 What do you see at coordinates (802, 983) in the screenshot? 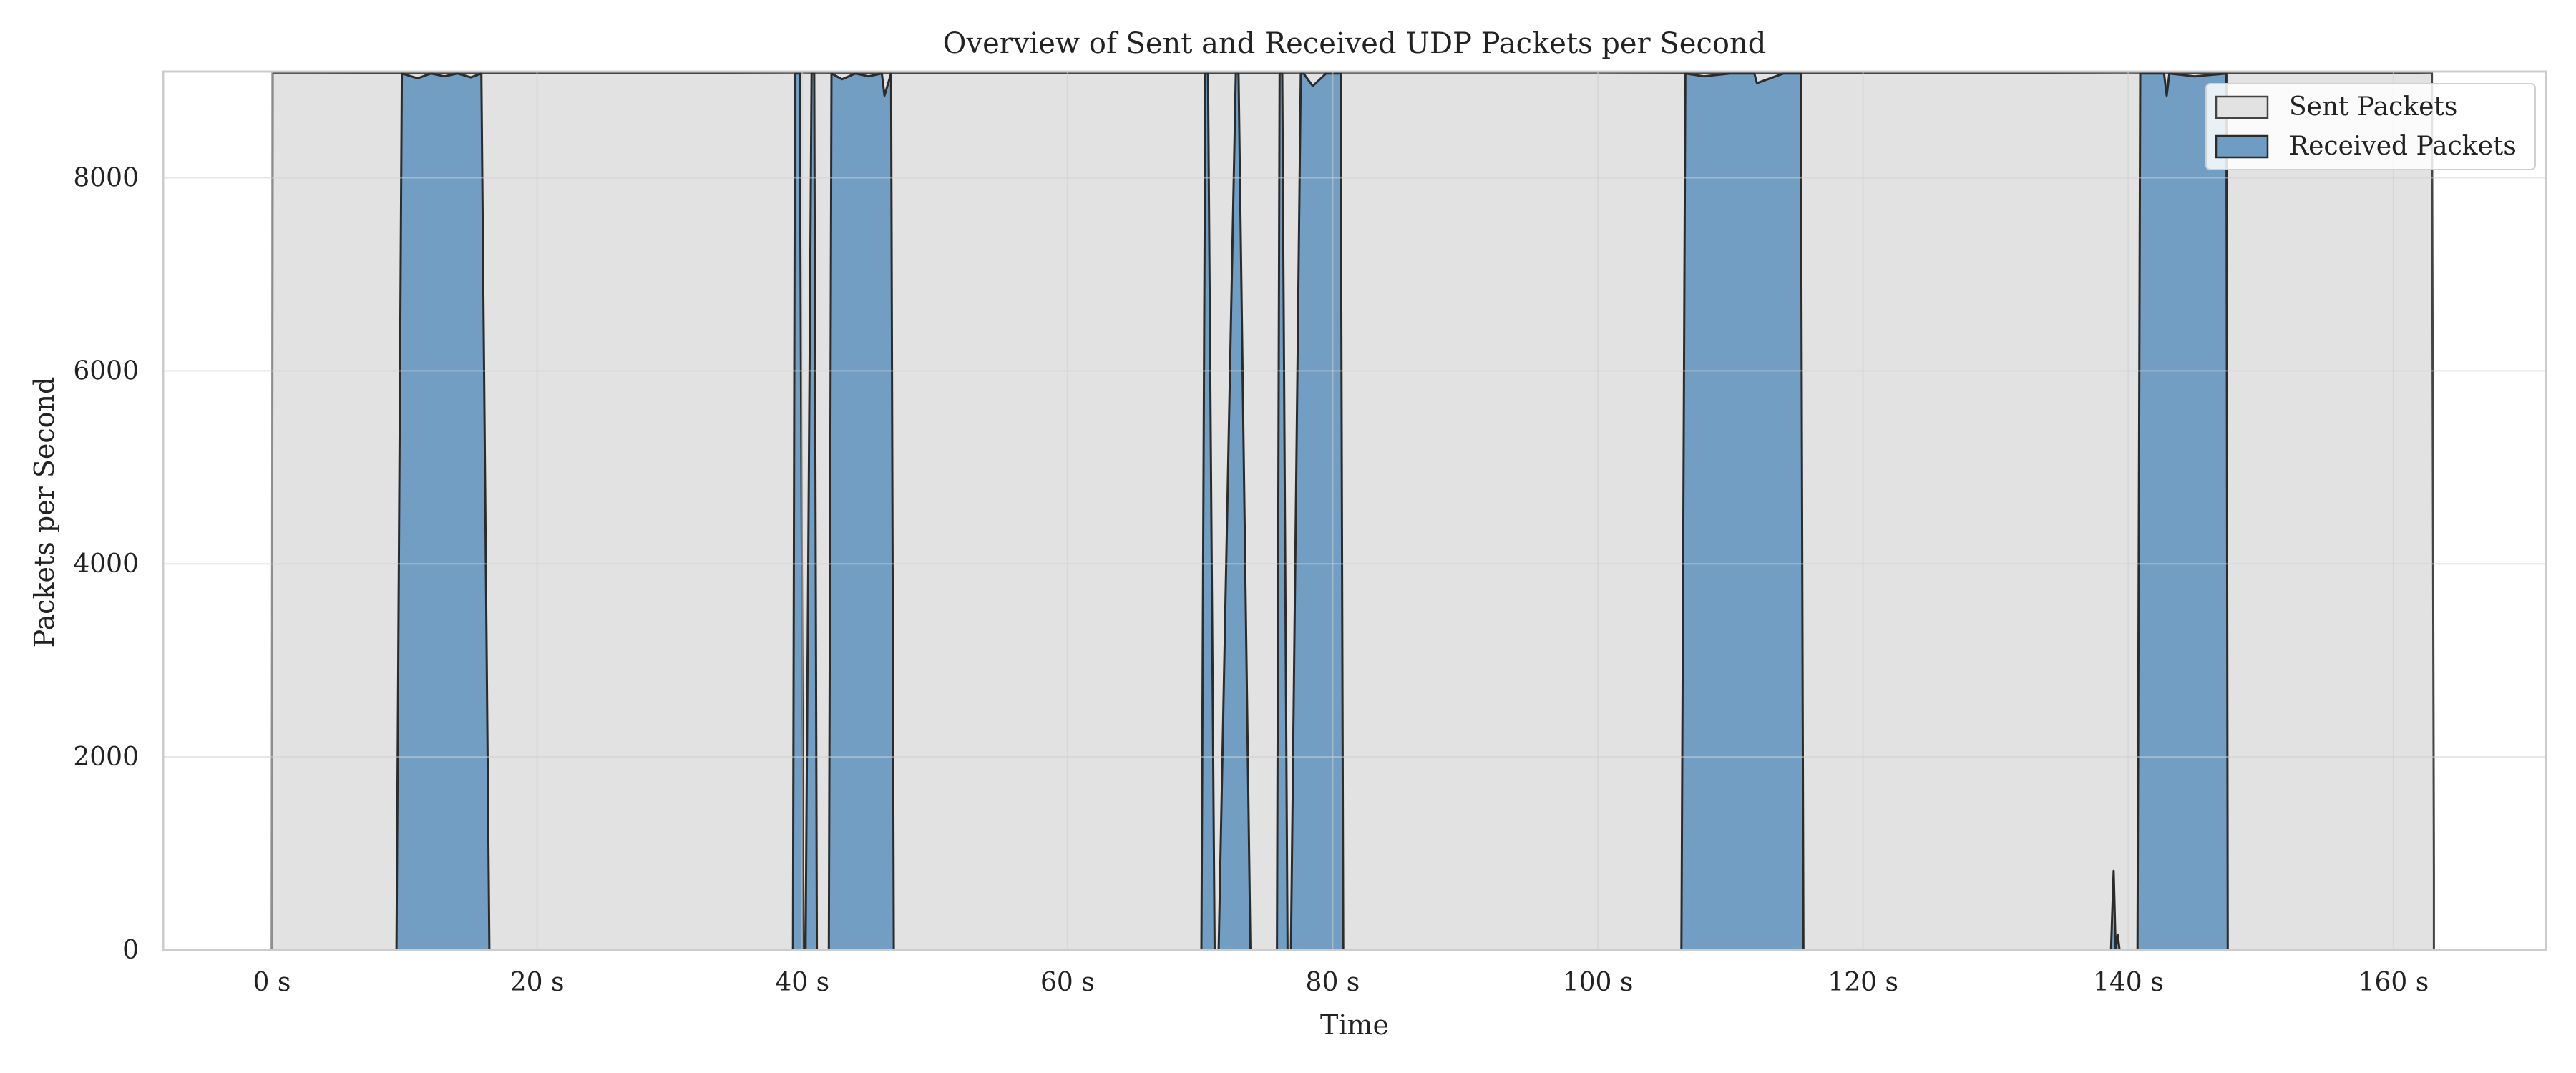
I see `x-tick-label: 40 s` at bounding box center [802, 983].